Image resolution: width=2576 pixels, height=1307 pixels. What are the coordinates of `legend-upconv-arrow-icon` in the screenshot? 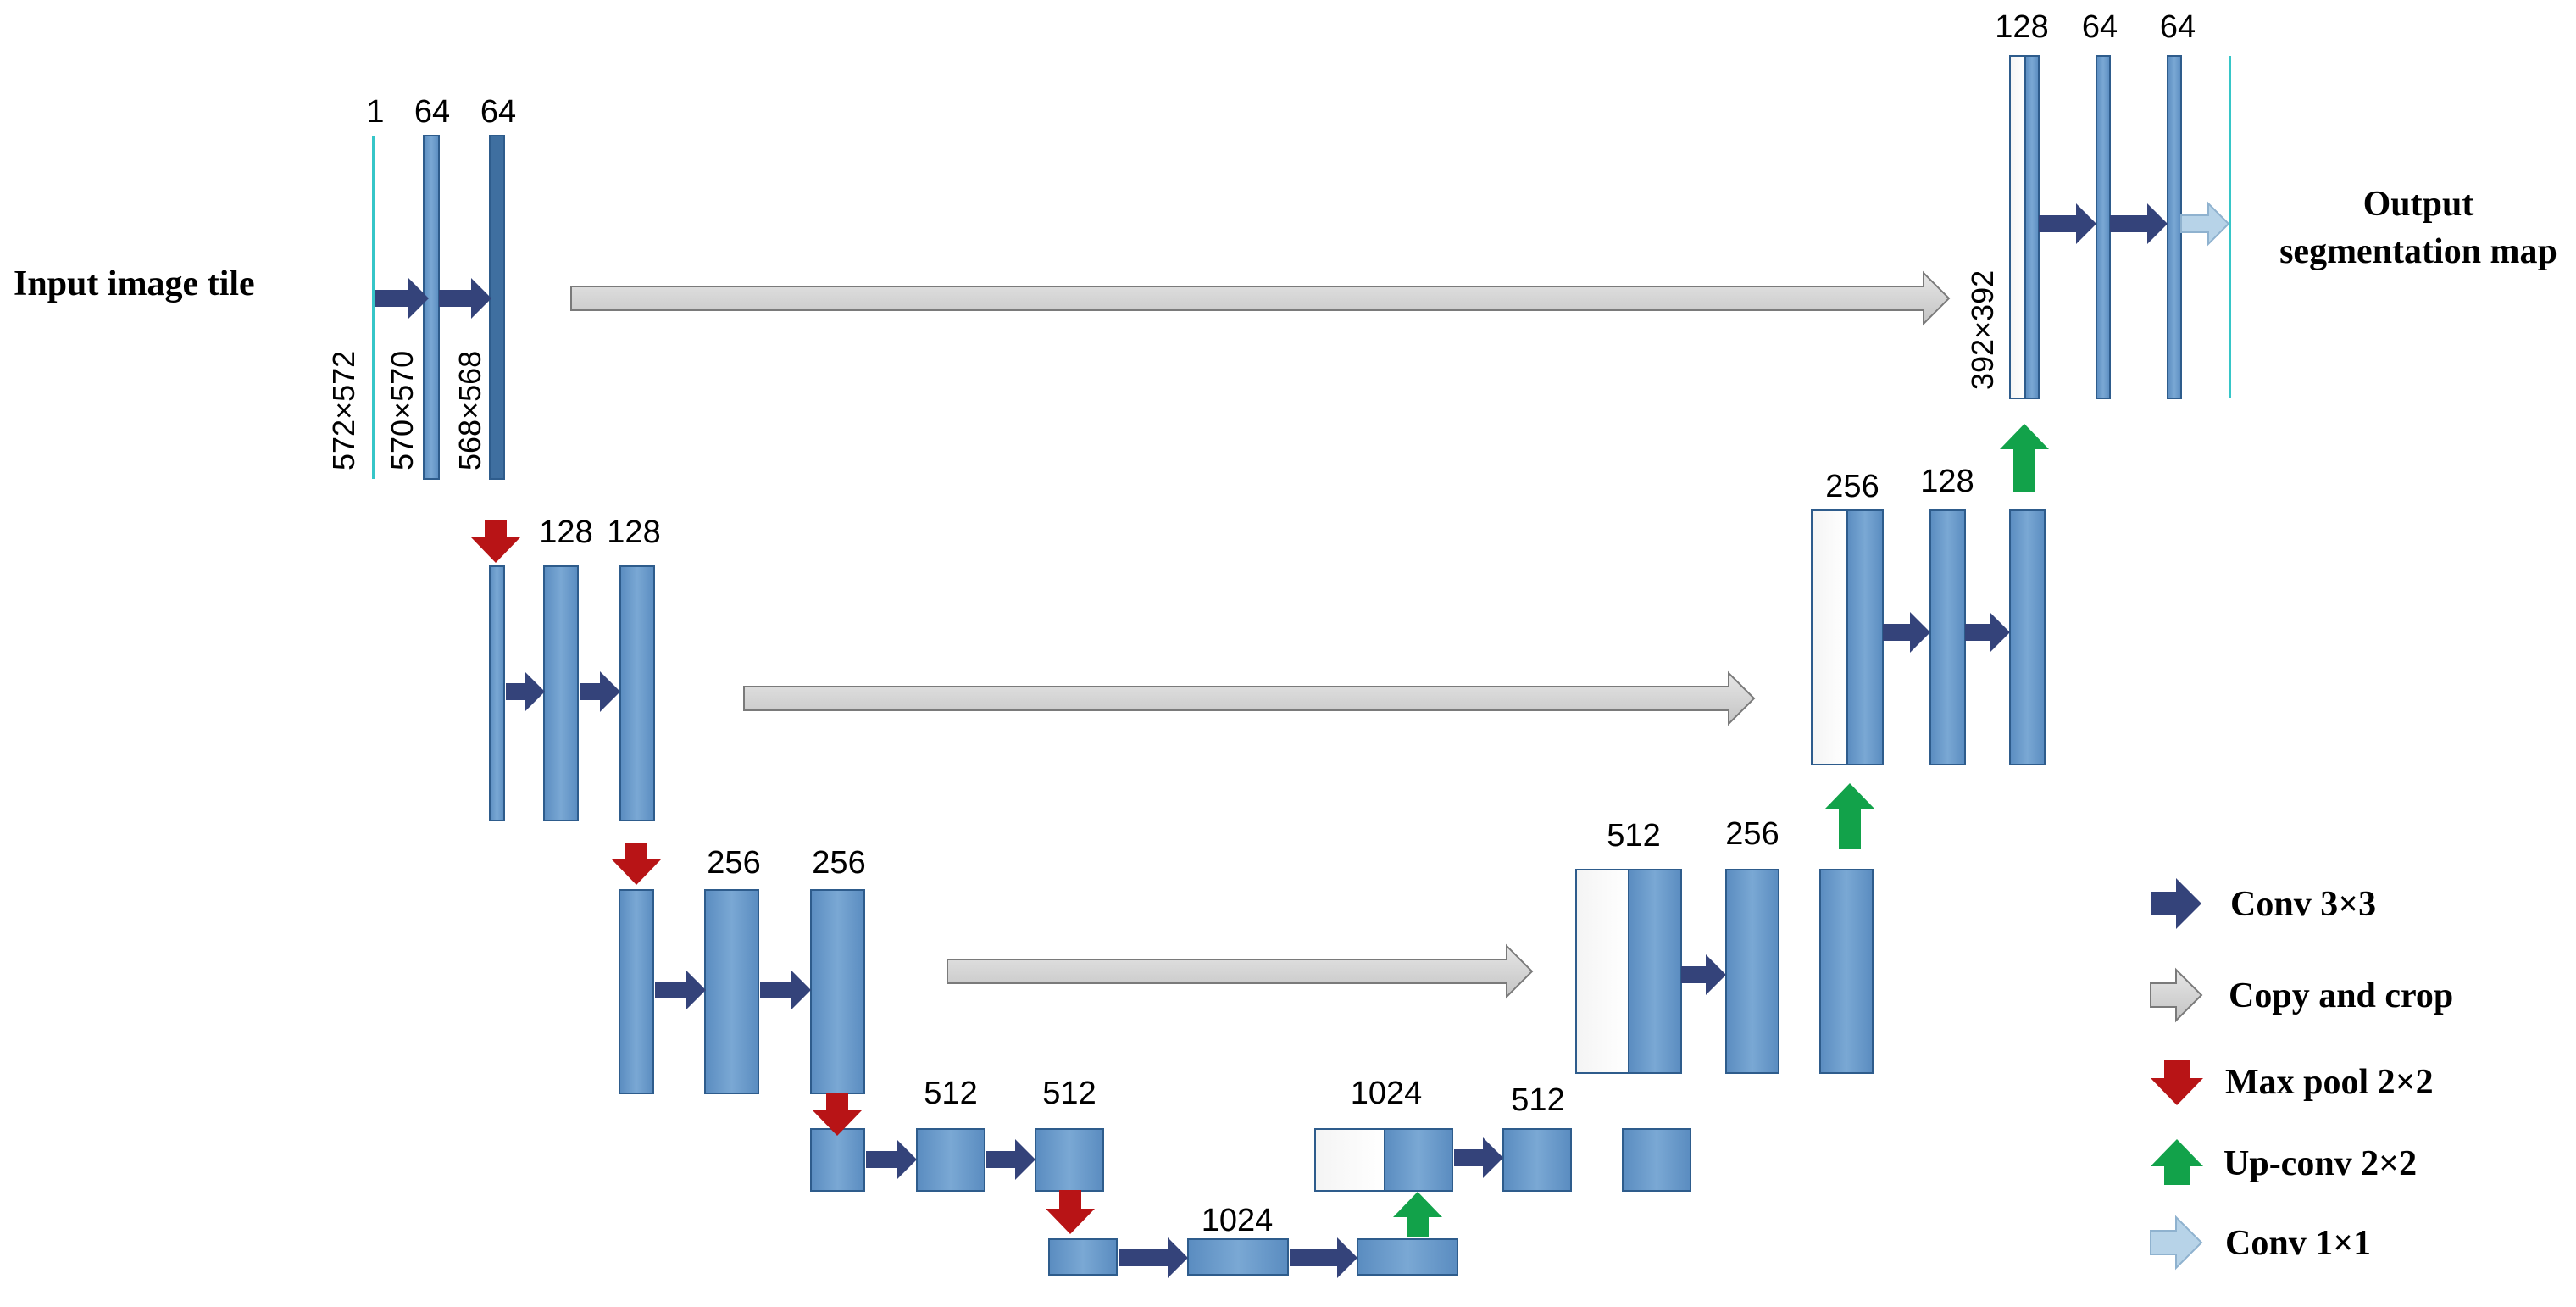 It's located at (2177, 1162).